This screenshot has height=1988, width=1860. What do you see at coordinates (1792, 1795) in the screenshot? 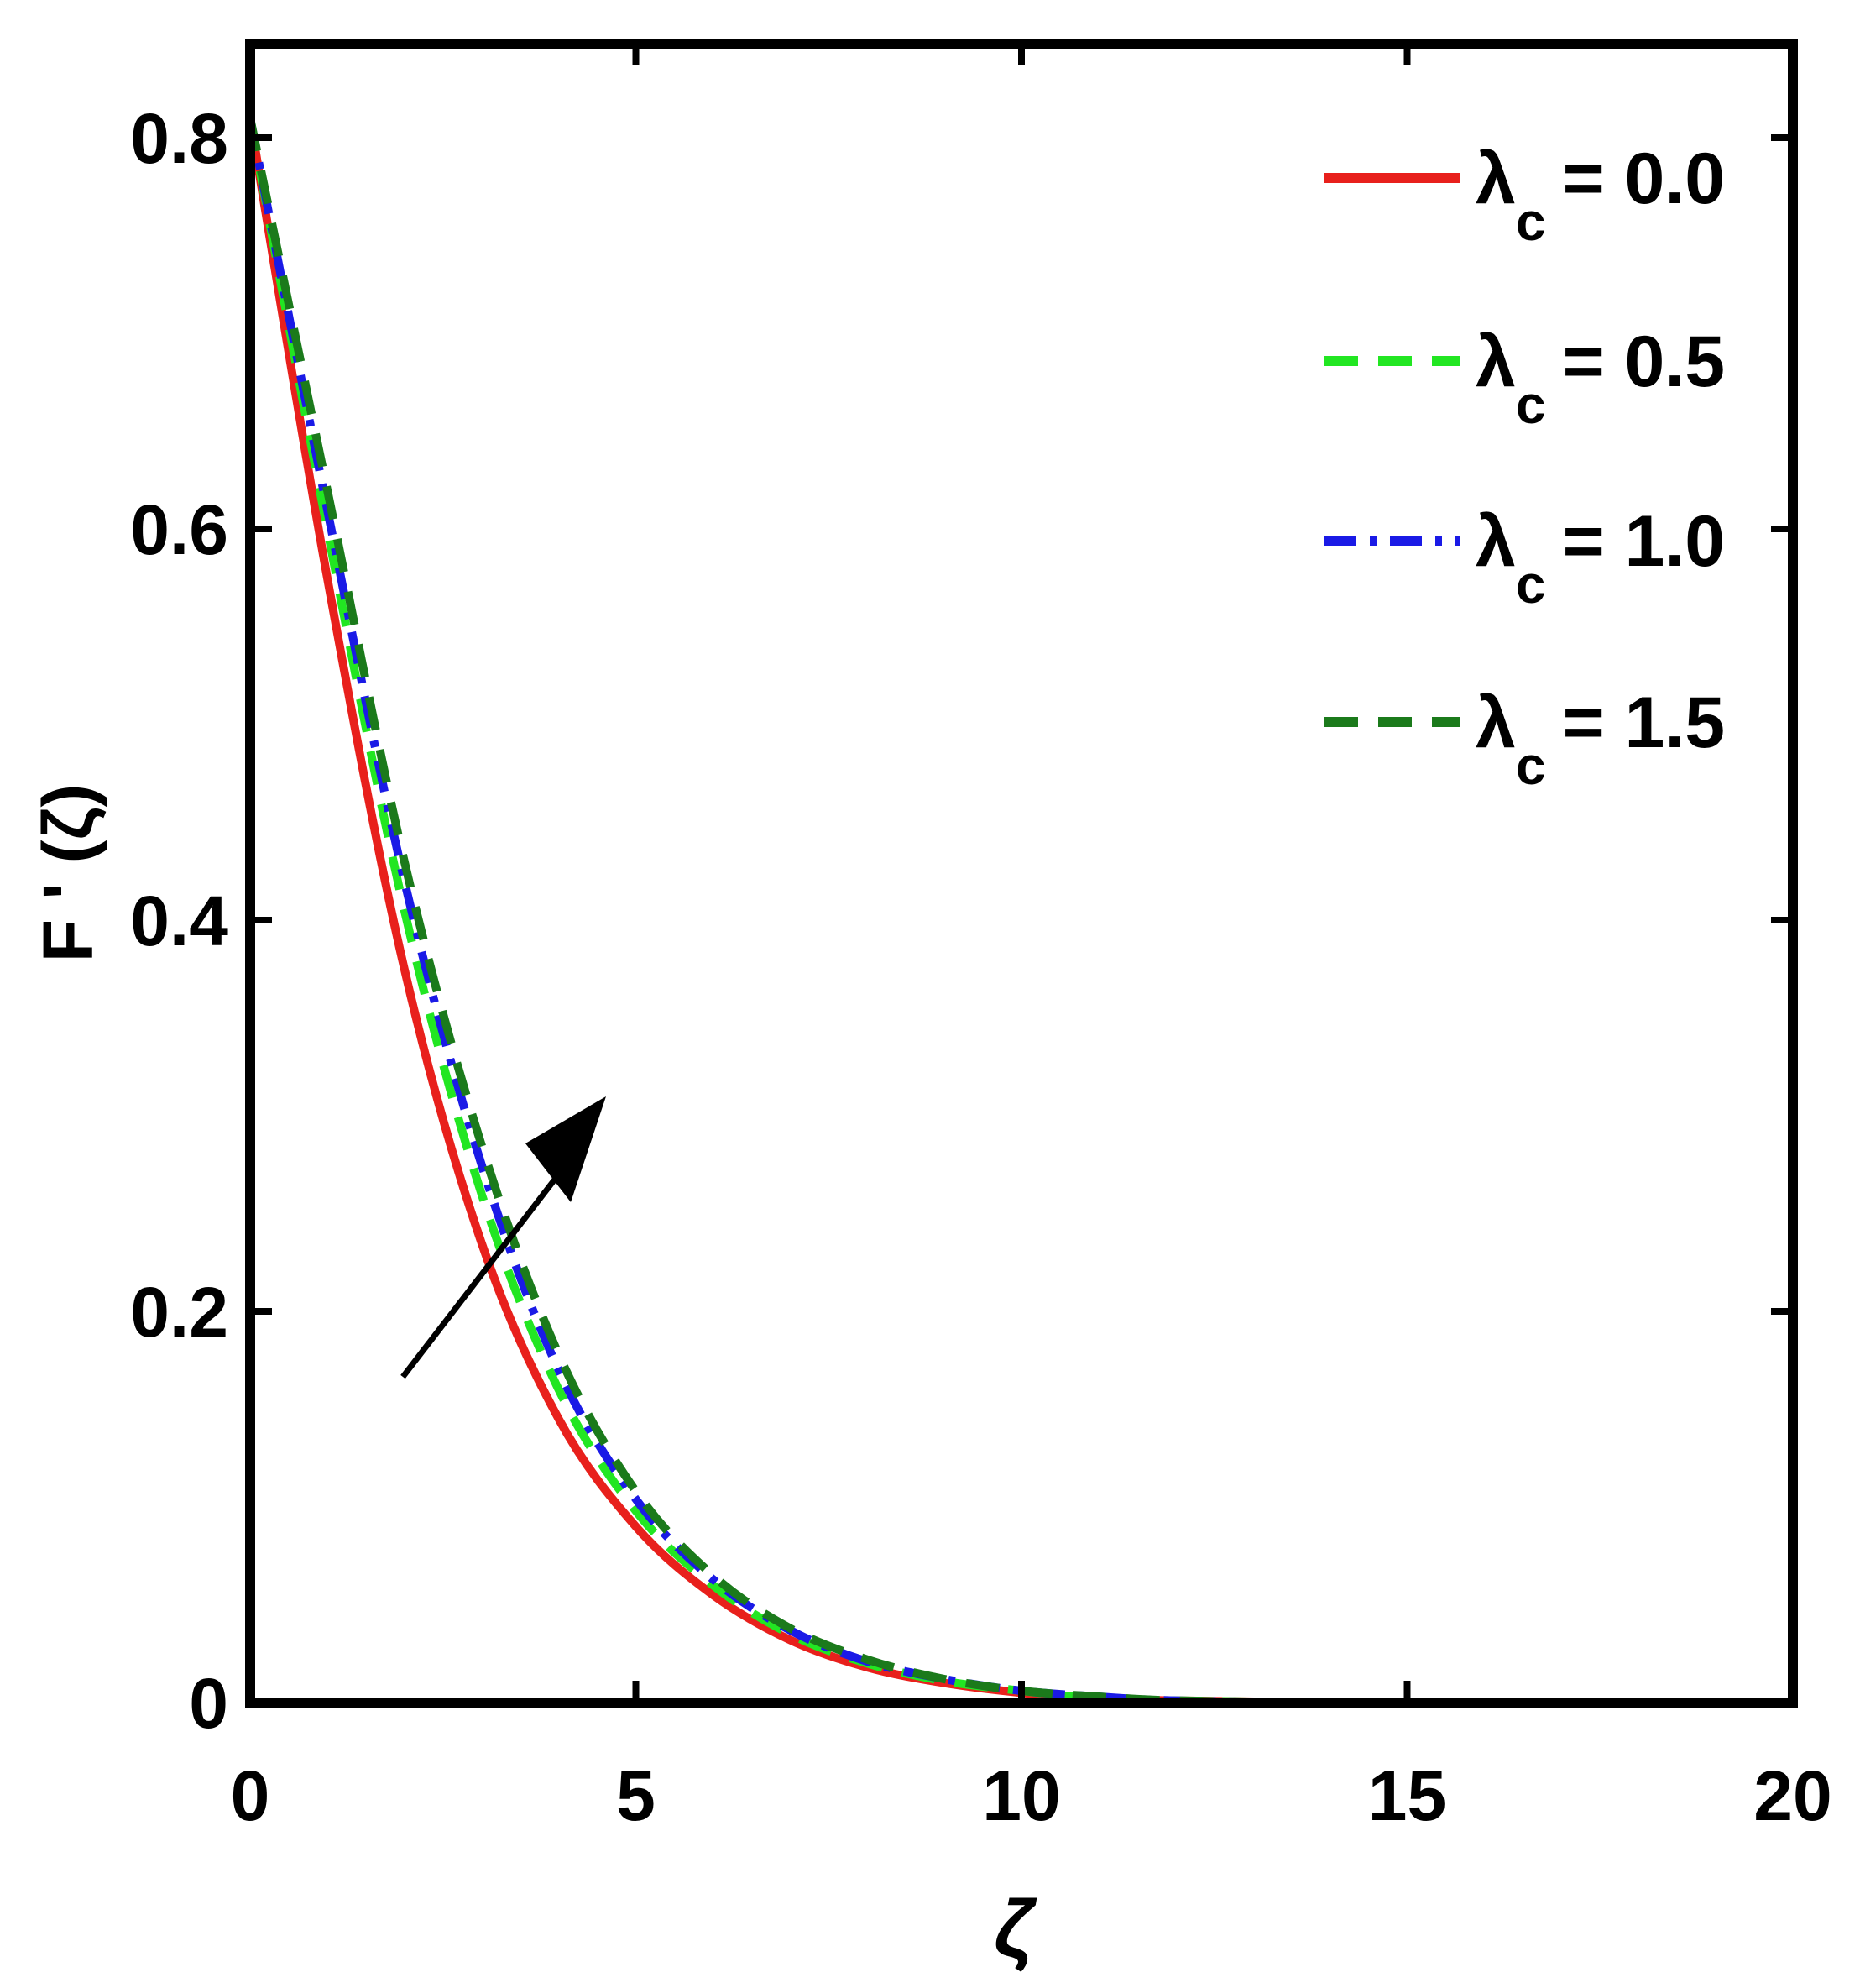
I see `x-tick-label: 20` at bounding box center [1792, 1795].